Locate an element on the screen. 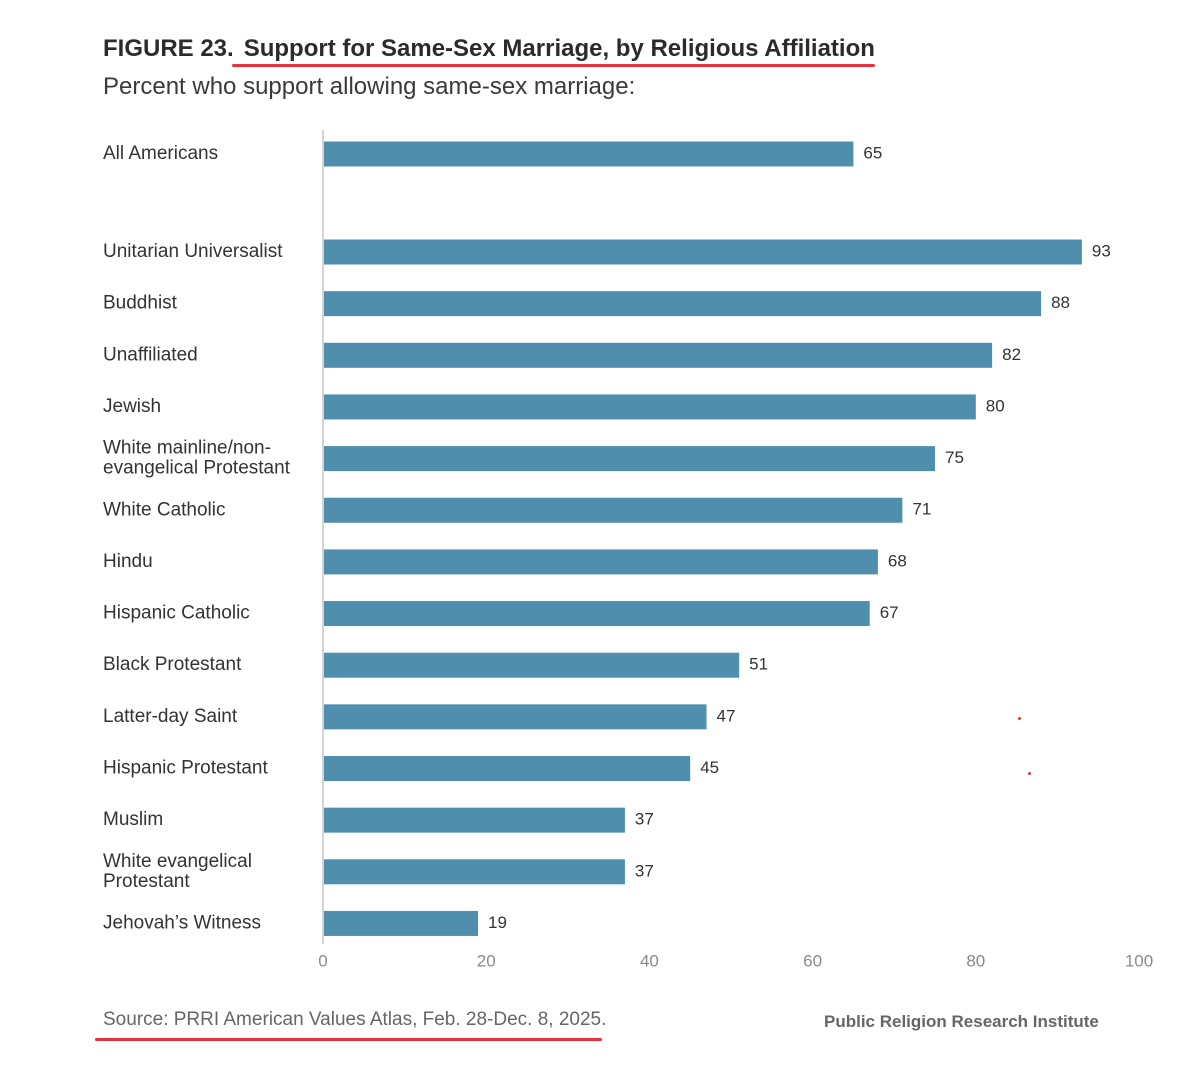 This screenshot has height=1068, width=1200. category-label: Black Protestant is located at coordinates (172, 664).